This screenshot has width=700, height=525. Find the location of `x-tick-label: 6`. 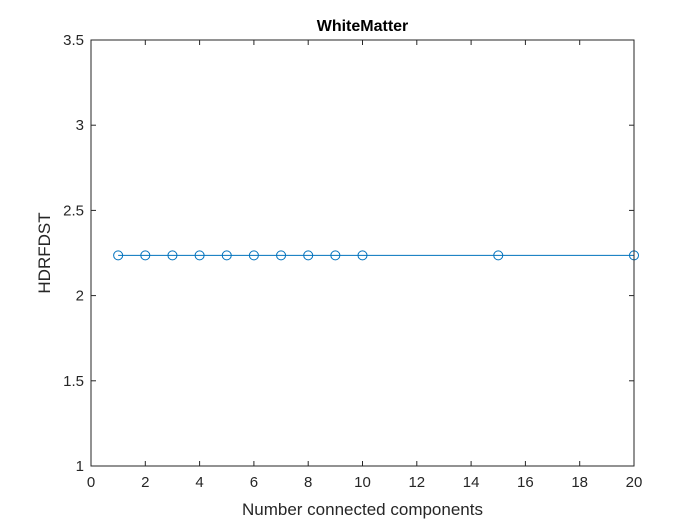

x-tick-label: 6 is located at coordinates (254, 482).